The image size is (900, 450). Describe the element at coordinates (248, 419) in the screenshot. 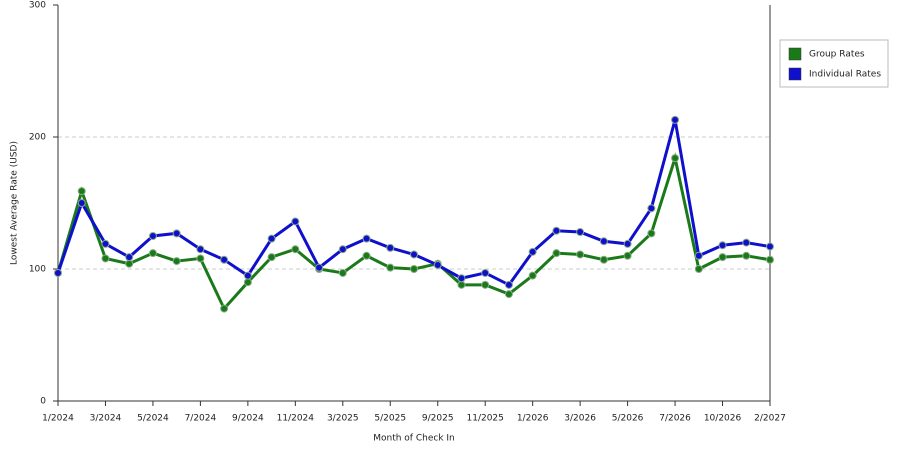

I see `x-tick-label: 9/2024` at that location.